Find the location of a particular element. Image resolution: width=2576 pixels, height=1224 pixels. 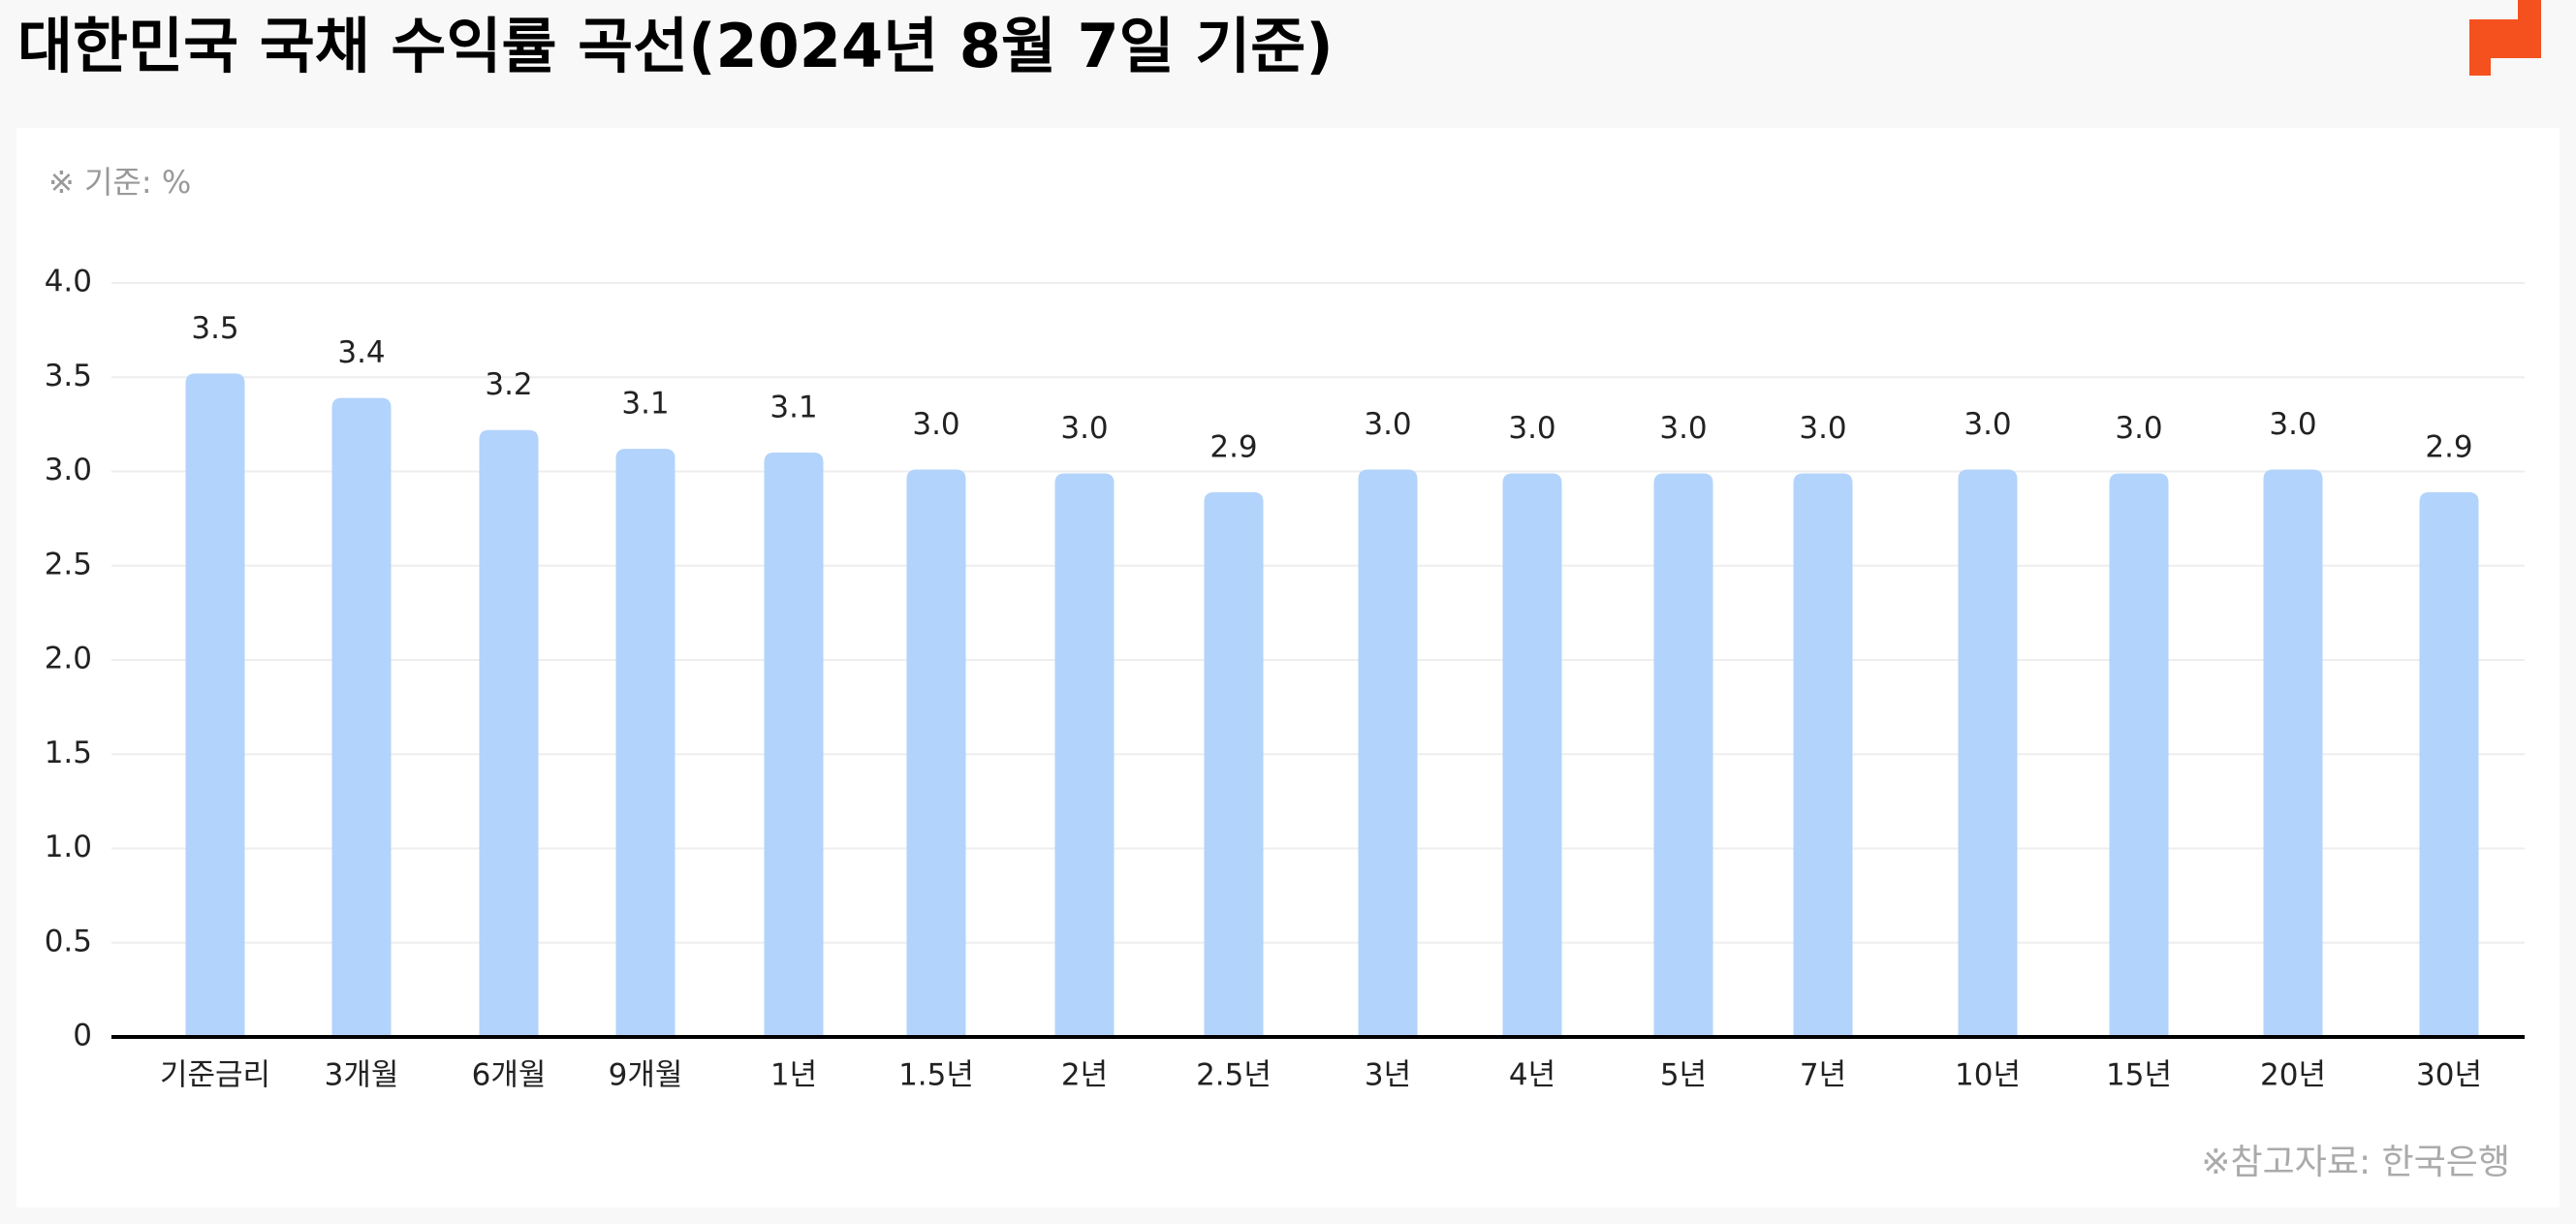

x-tick-label: 15년 is located at coordinates (2139, 1075).